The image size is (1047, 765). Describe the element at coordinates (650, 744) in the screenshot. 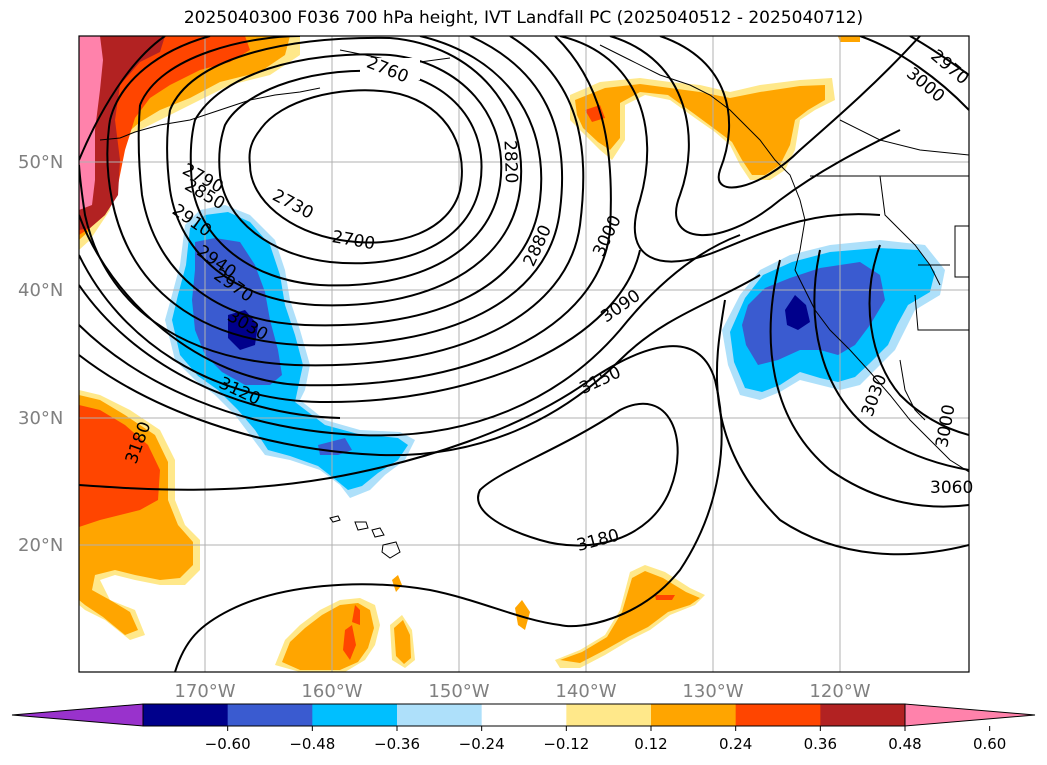

I see `colorbar-tick-label: 0.12` at that location.